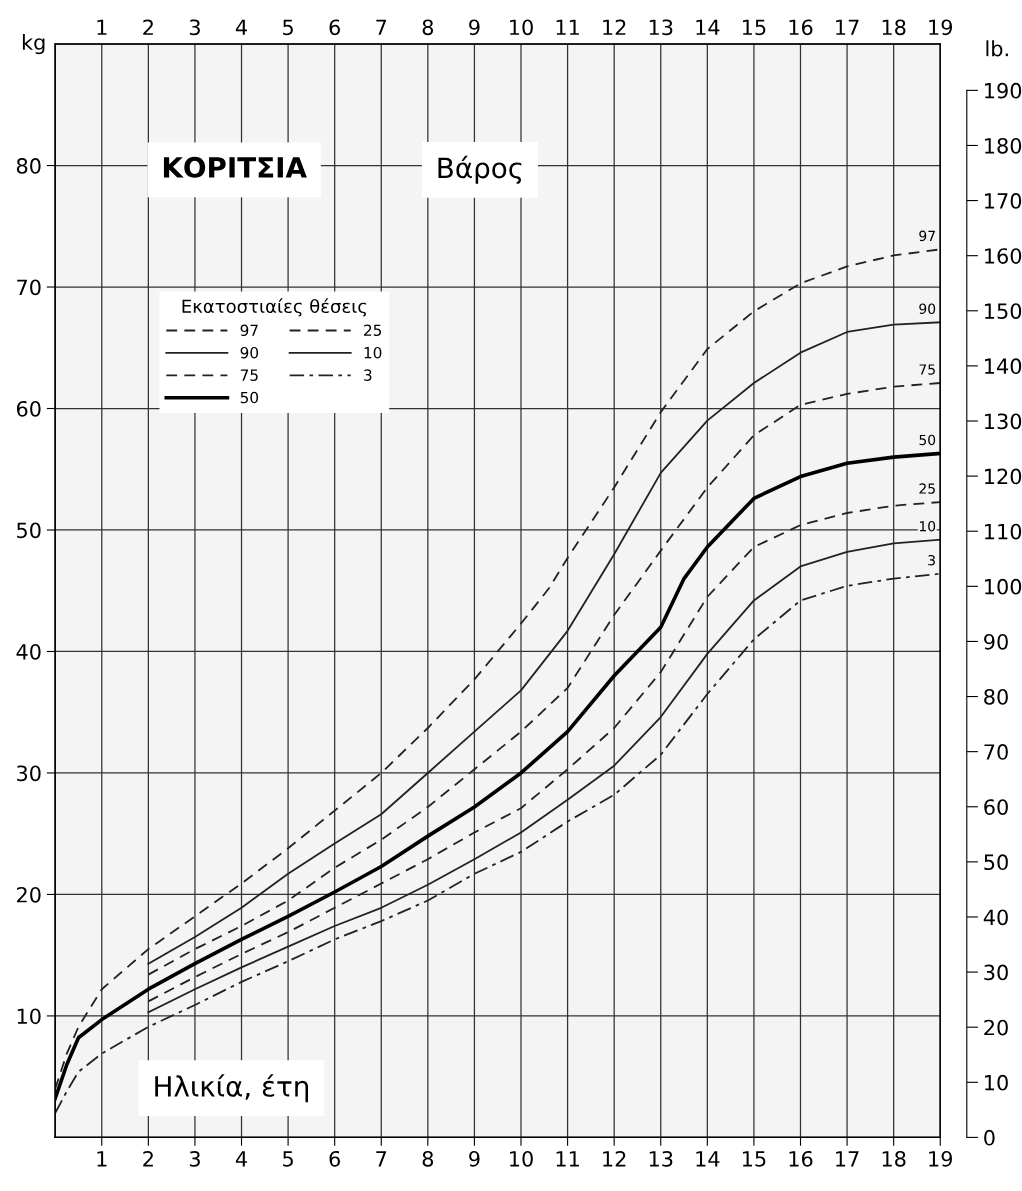  What do you see at coordinates (996, 697) in the screenshot?
I see `y2-tick-label: 80` at bounding box center [996, 697].